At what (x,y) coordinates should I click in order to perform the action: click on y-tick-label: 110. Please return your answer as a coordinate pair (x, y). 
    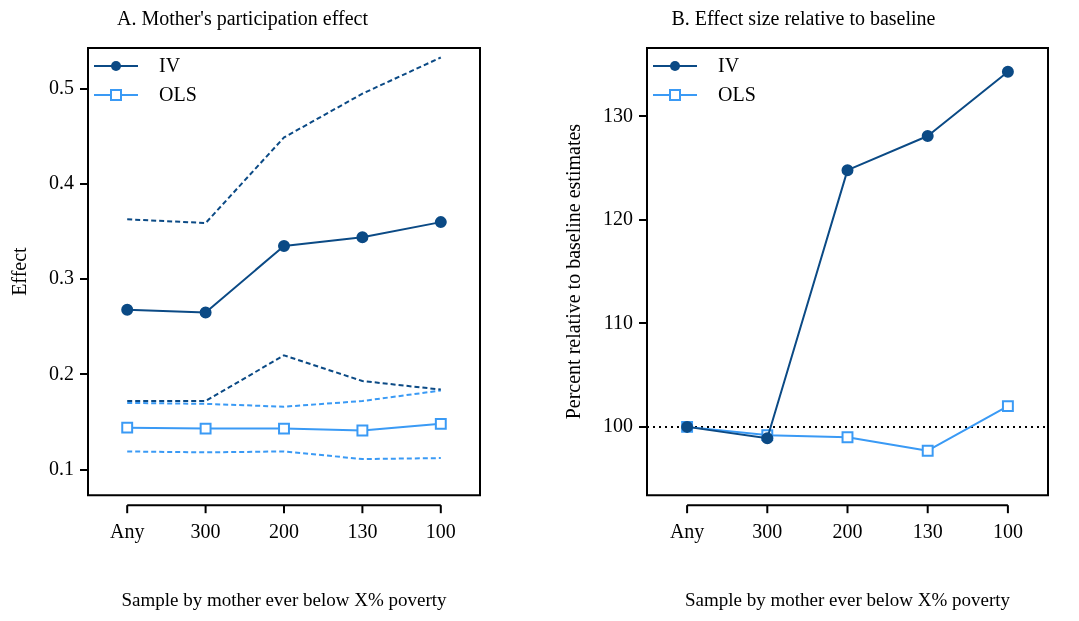
    Looking at the image, I should click on (618, 321).